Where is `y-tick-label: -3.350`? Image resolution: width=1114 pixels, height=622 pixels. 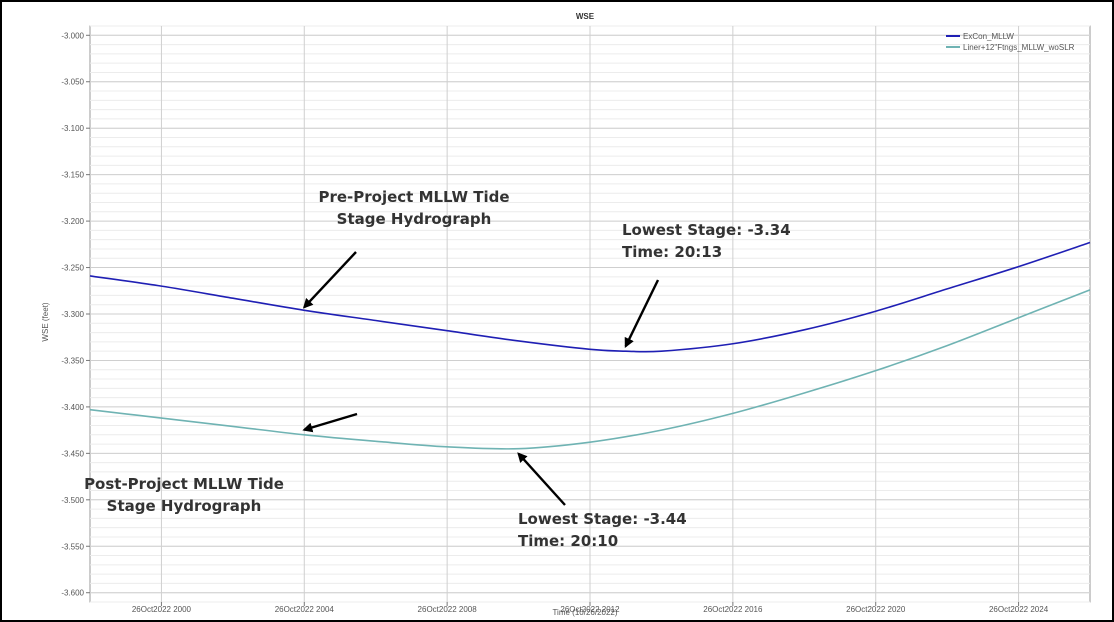 y-tick-label: -3.350 is located at coordinates (72, 360).